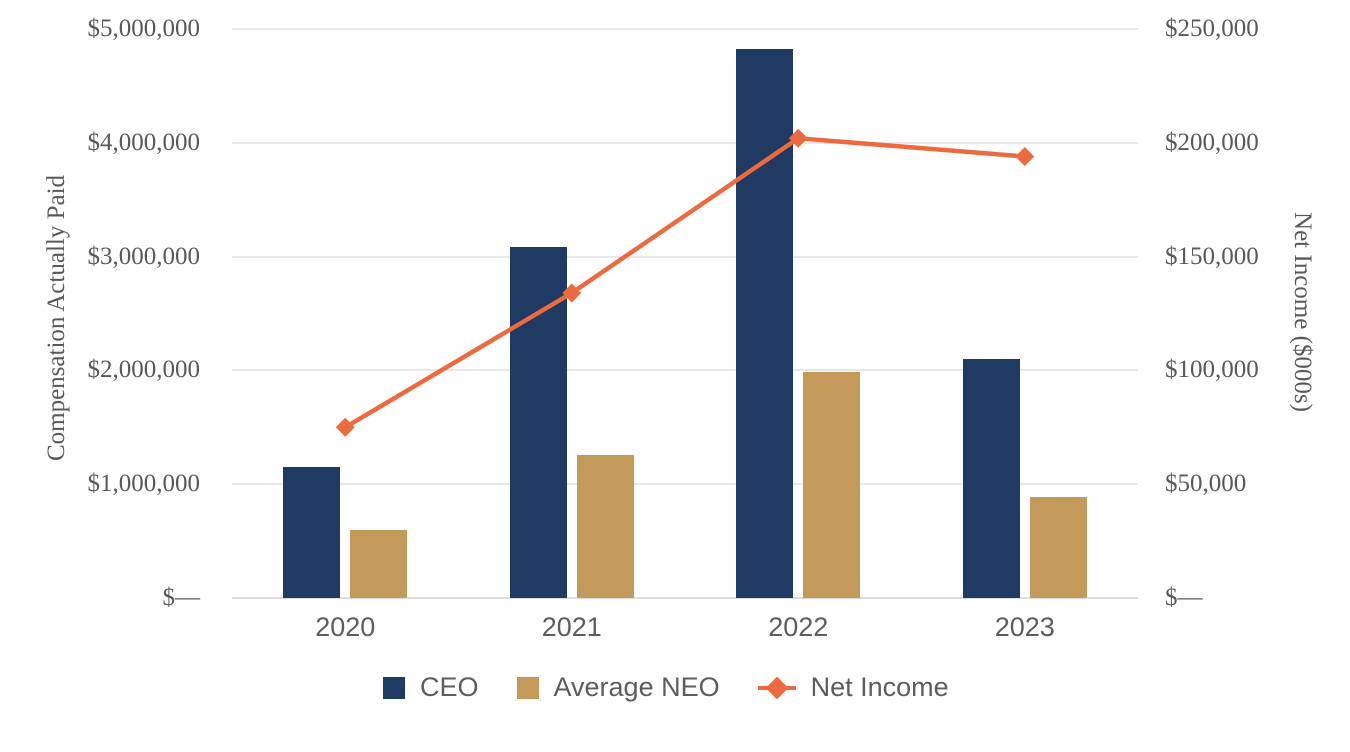 This screenshot has height=752, width=1350. Describe the element at coordinates (991, 478) in the screenshot. I see `bar-ceo-2023` at that location.